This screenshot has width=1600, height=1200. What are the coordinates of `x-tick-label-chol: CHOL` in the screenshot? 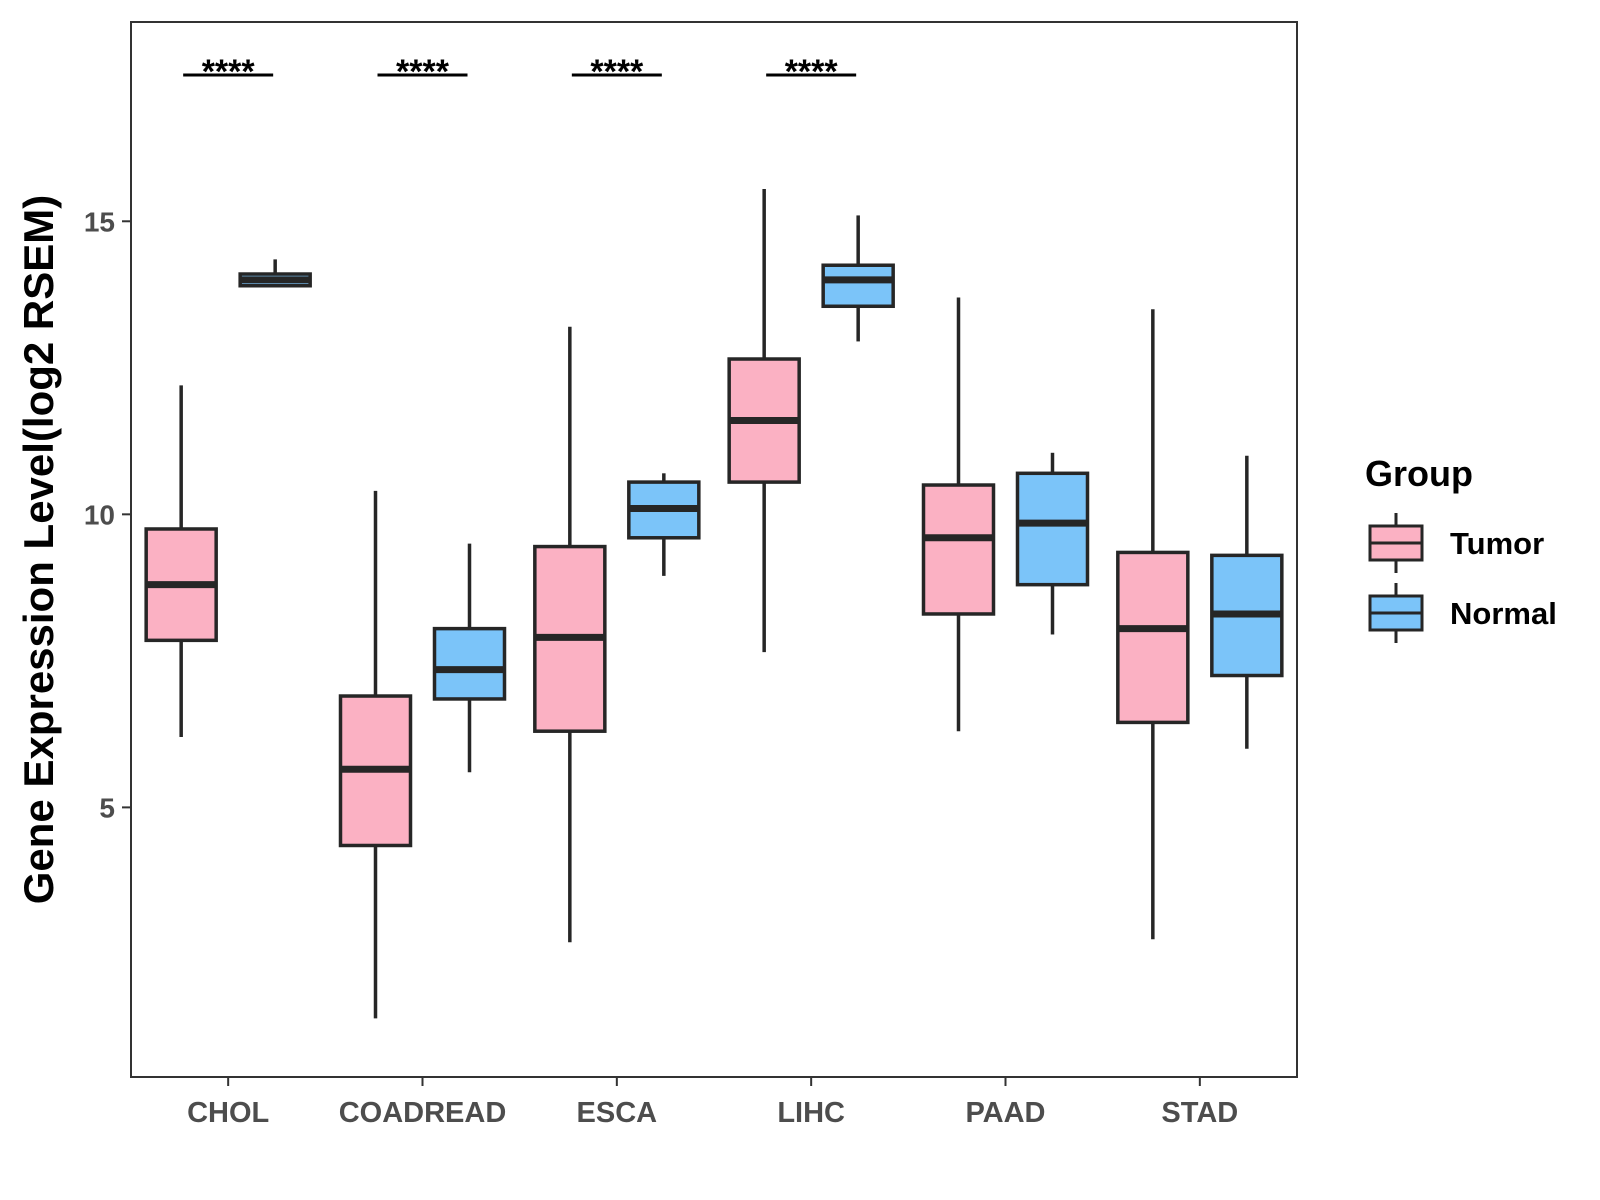 It's located at (228, 1113).